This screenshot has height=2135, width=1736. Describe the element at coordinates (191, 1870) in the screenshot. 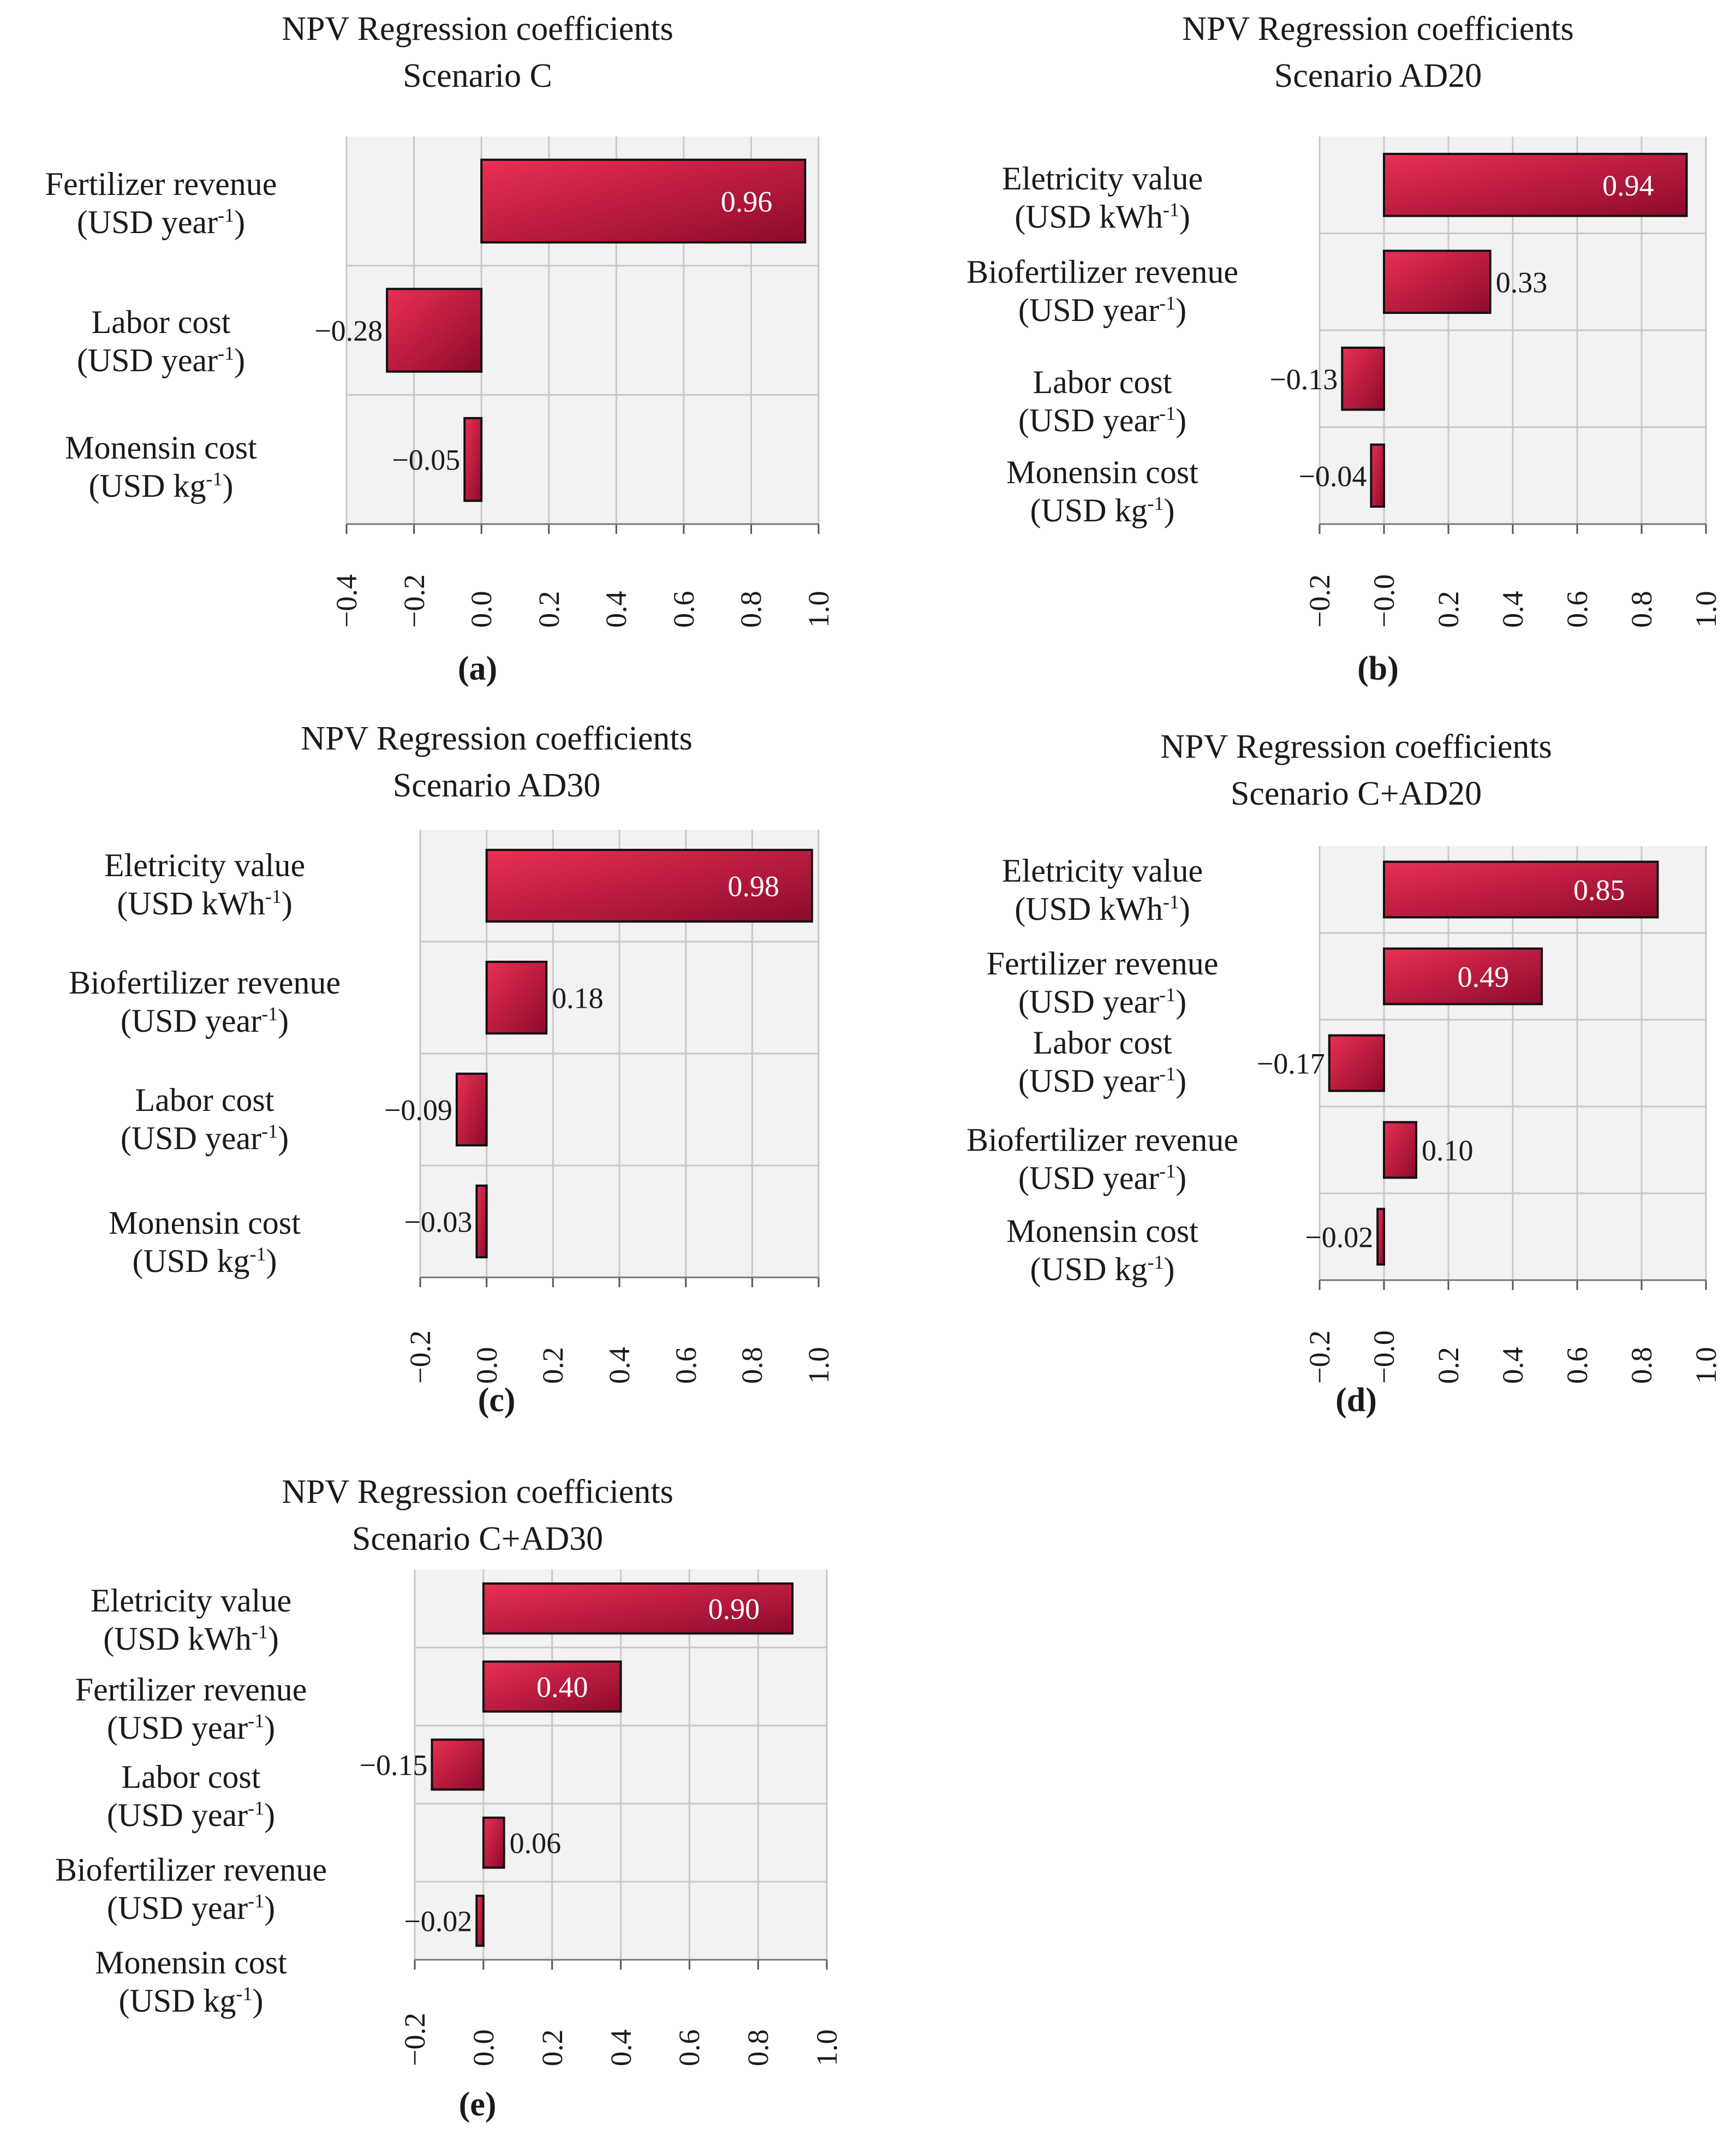

I see `category-name: Biofertilizer revenue` at that location.